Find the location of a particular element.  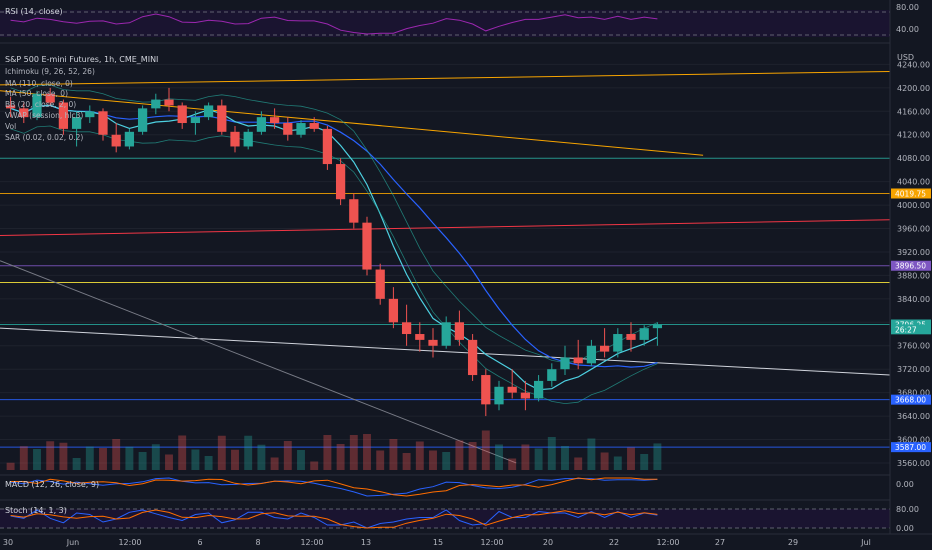

indicator-ma-50: MA (50, close, 0) is located at coordinates (36, 93).